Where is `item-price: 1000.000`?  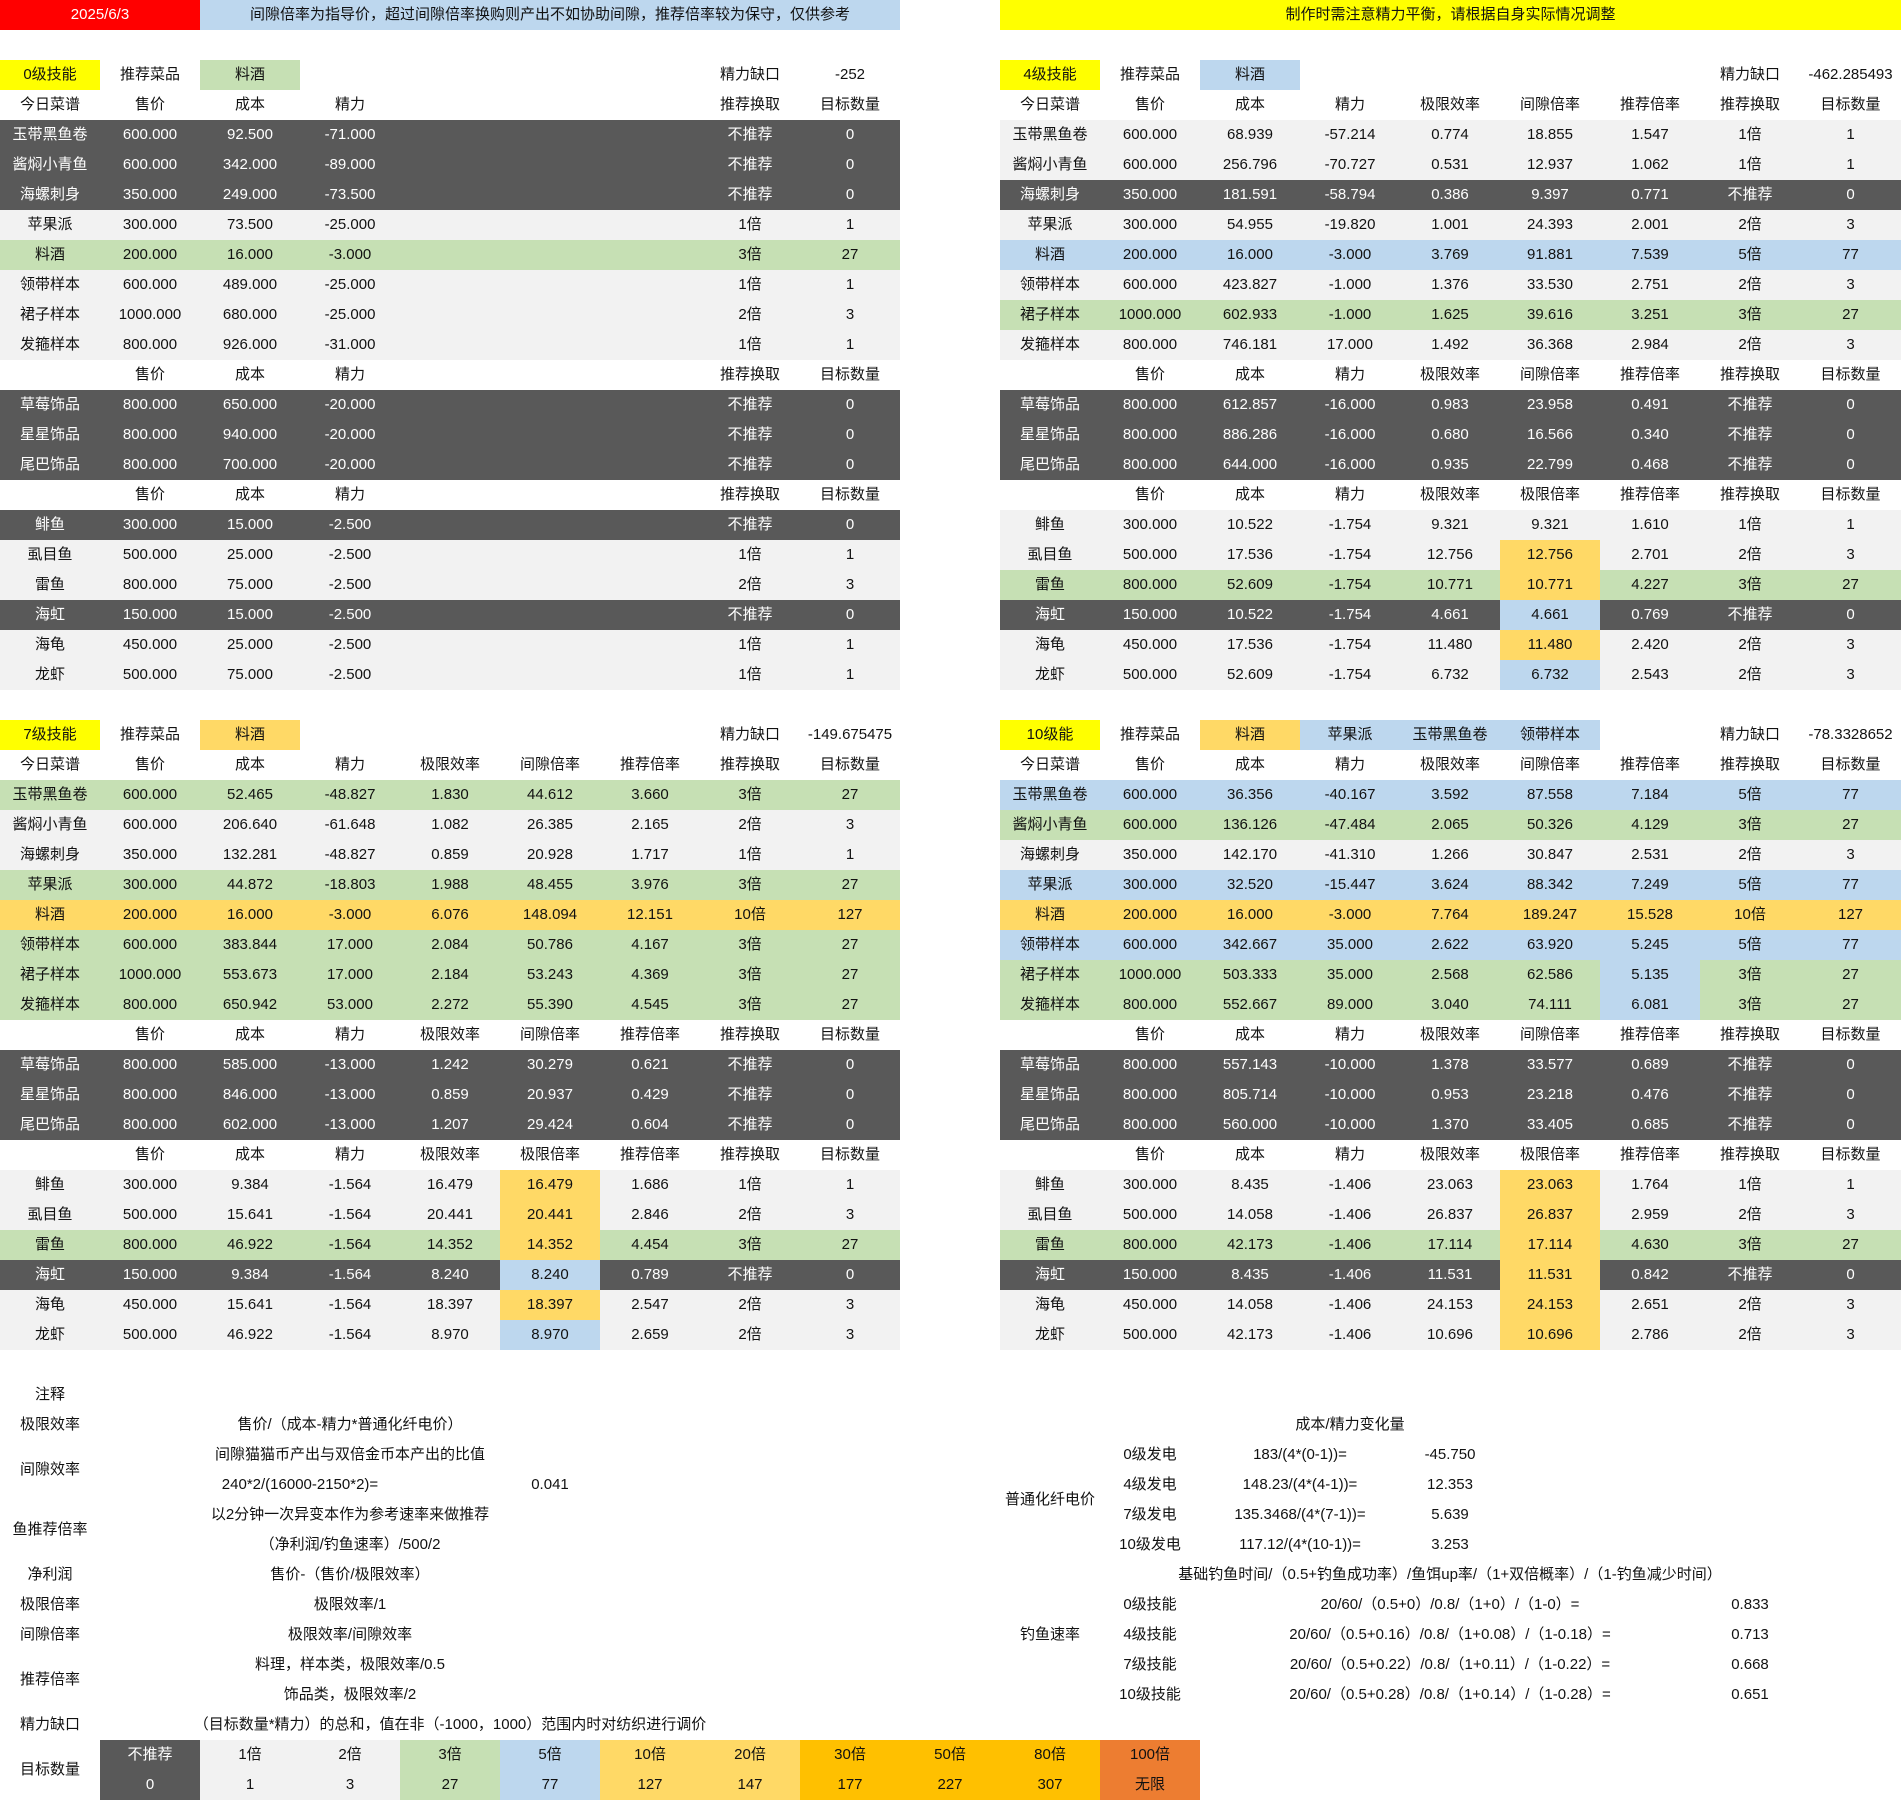
item-price: 1000.000 is located at coordinates (1150, 314).